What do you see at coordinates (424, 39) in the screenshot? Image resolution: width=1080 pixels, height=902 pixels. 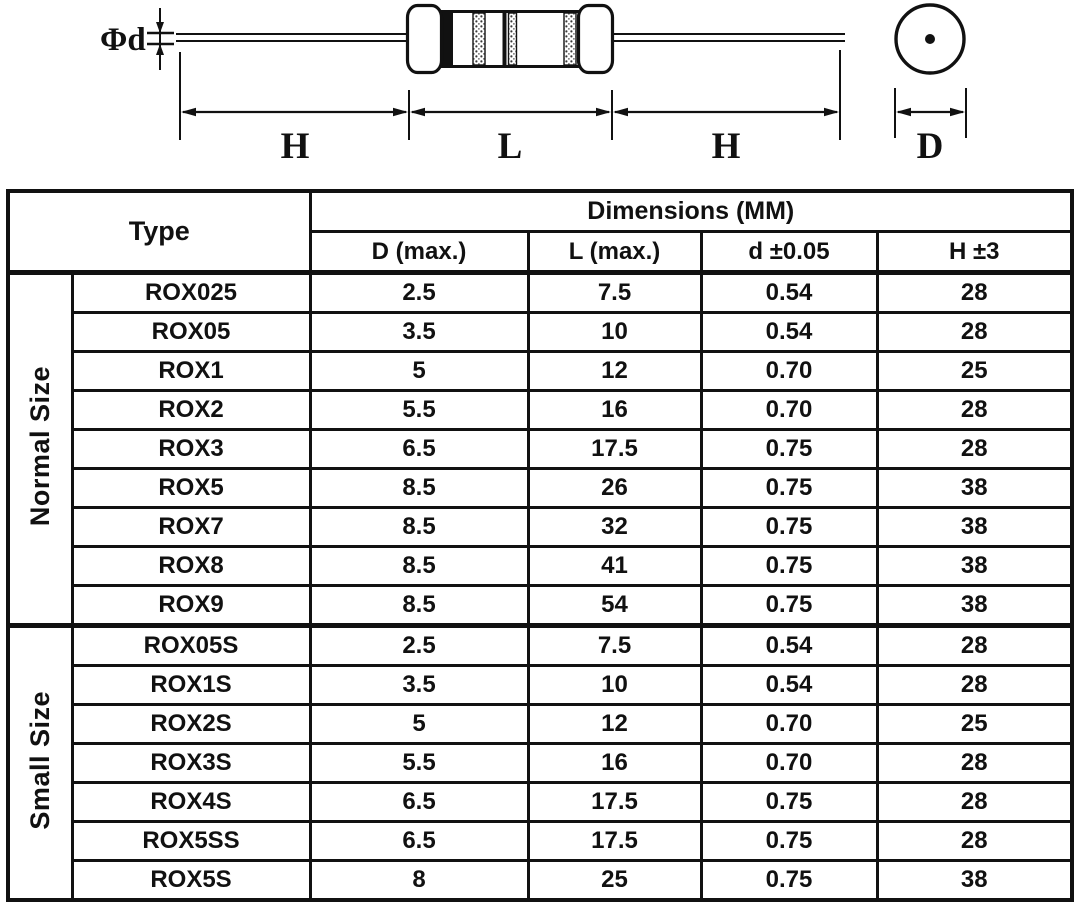 I see `resistor-left-cap` at bounding box center [424, 39].